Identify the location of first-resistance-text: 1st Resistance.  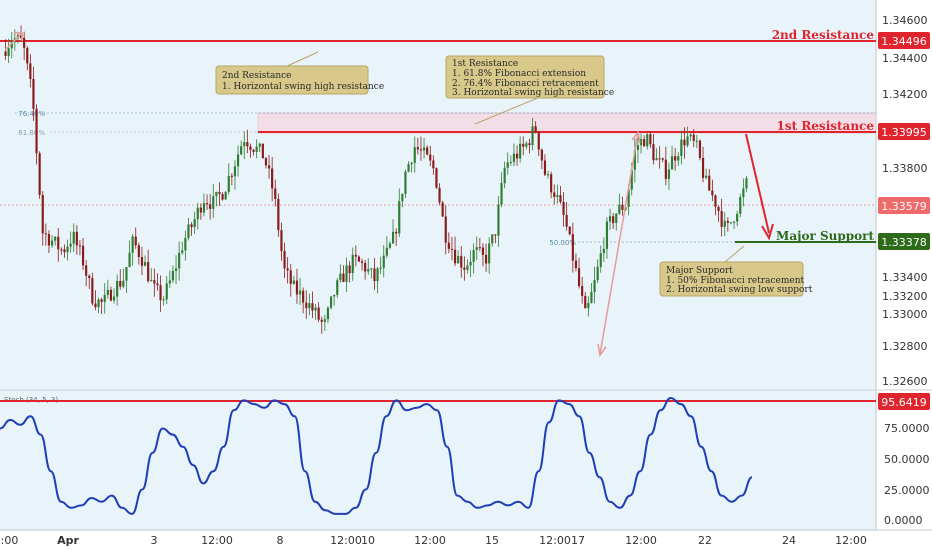
(826, 126).